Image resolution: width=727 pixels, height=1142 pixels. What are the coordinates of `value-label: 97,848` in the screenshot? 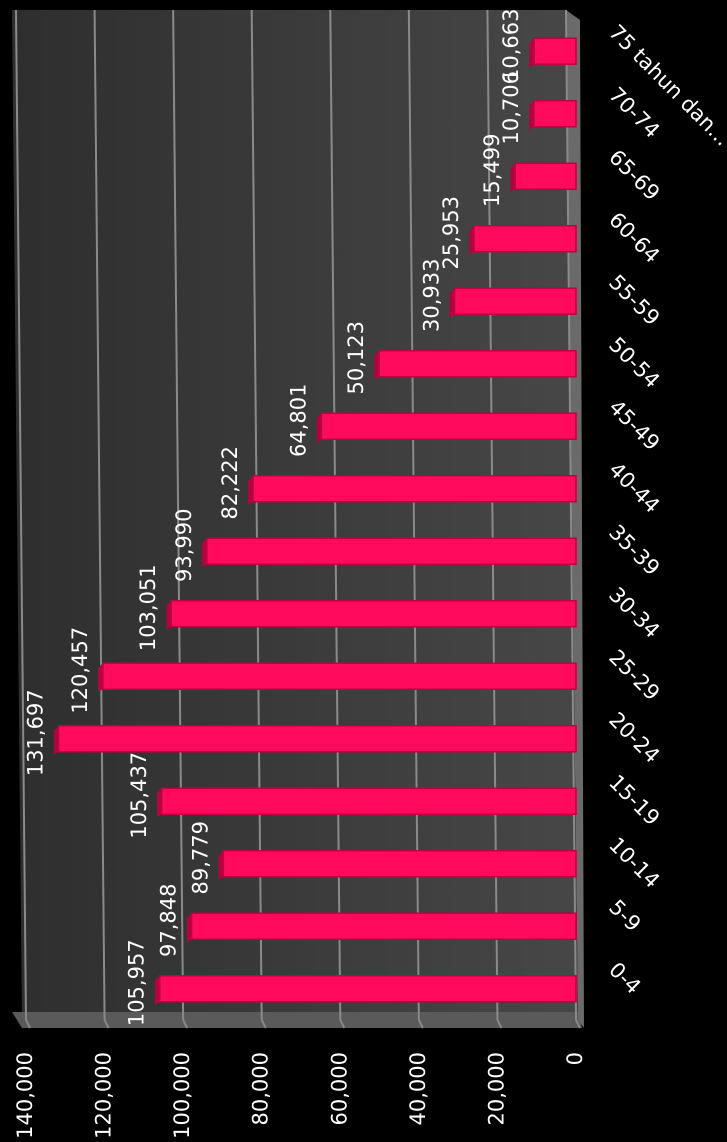 It's located at (169, 920).